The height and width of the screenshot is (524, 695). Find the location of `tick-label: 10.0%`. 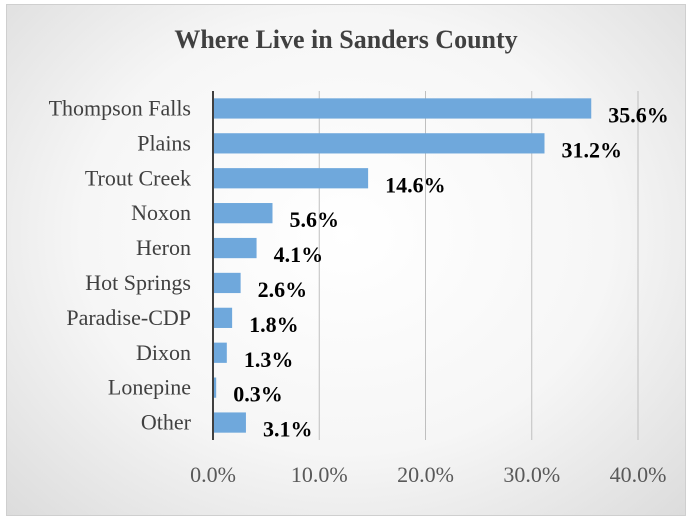

tick-label: 10.0% is located at coordinates (319, 474).